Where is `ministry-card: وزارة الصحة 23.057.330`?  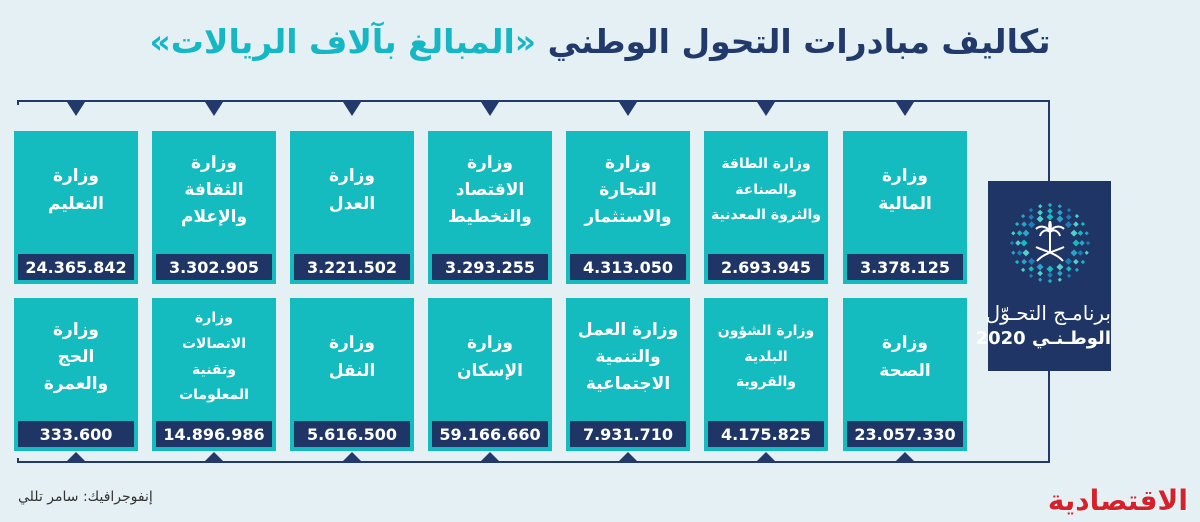 ministry-card: وزارة الصحة 23.057.330 is located at coordinates (905, 374).